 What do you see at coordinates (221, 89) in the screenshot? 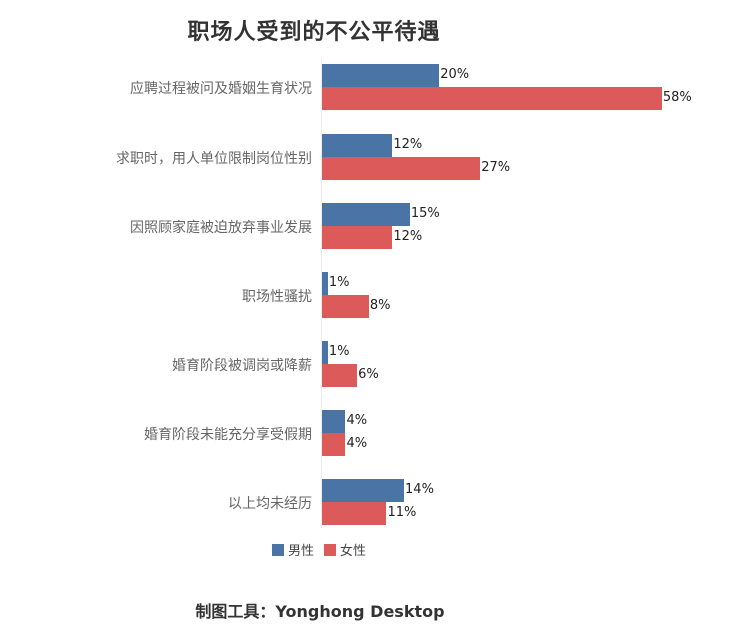
I see `category-label: 应聘过程被问及婚姻生育状况` at bounding box center [221, 89].